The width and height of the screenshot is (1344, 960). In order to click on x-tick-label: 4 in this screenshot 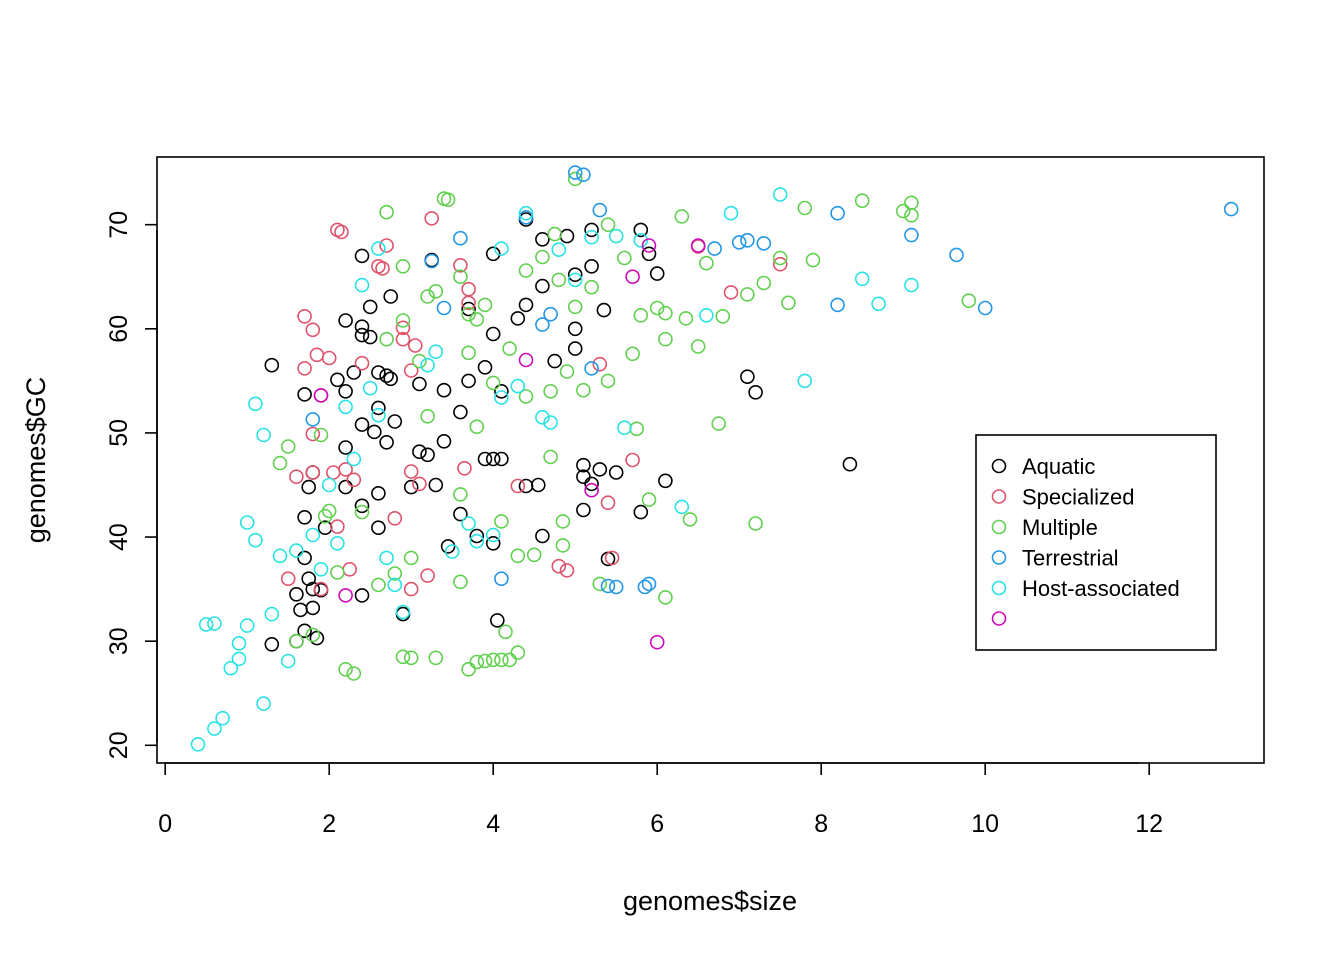, I will do `click(493, 824)`.